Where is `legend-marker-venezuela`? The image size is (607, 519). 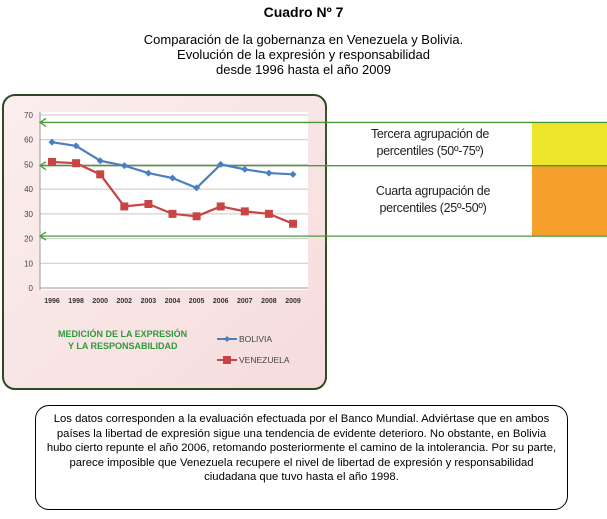
legend-marker-venezuela is located at coordinates (227, 360).